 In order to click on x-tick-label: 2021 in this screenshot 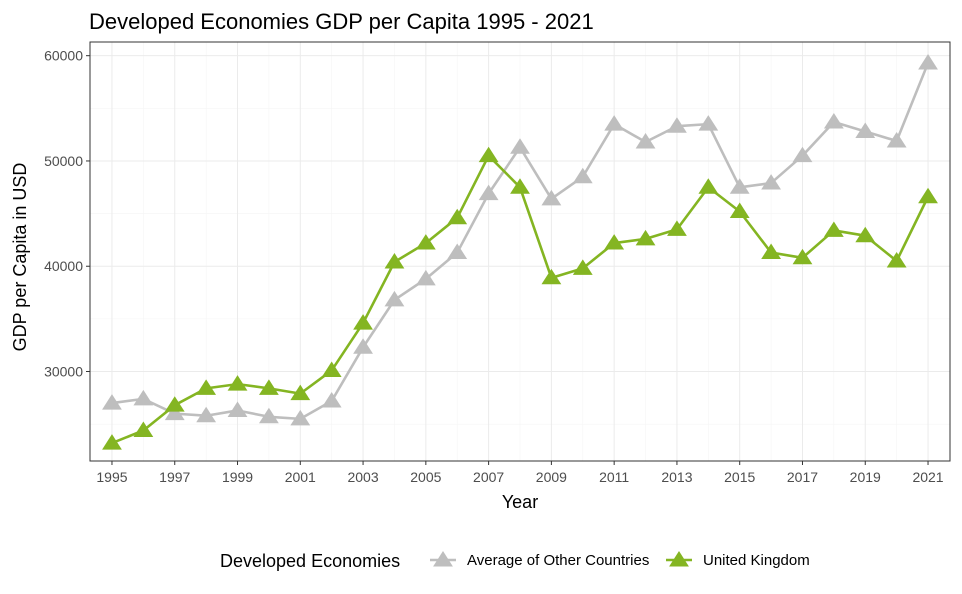, I will do `click(927, 477)`.